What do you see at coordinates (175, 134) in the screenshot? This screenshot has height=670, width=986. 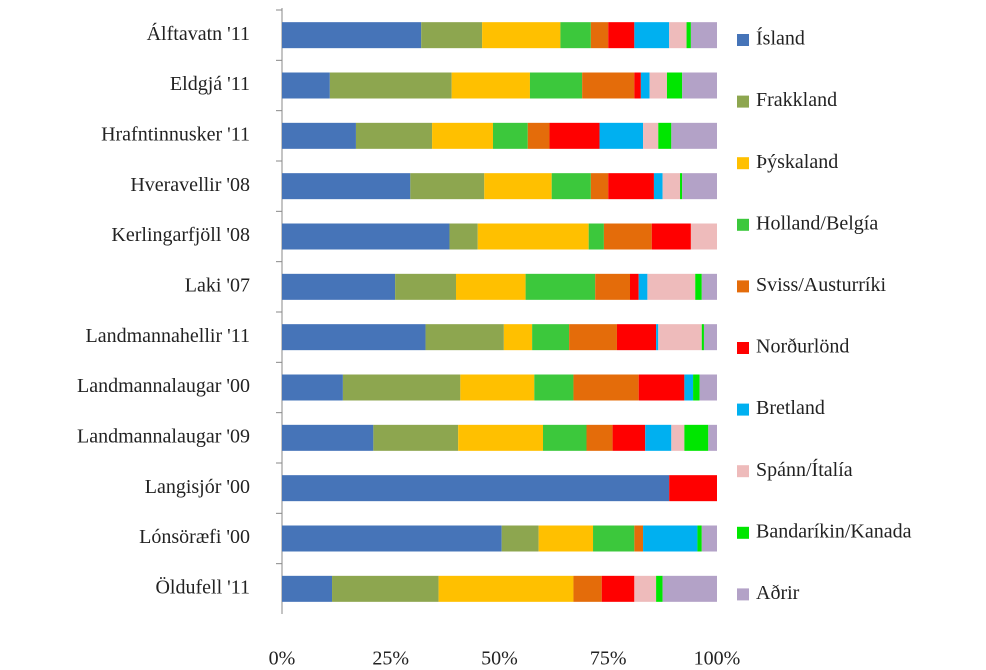 I see `y-tick-label: Hrafntinnusker '11` at bounding box center [175, 134].